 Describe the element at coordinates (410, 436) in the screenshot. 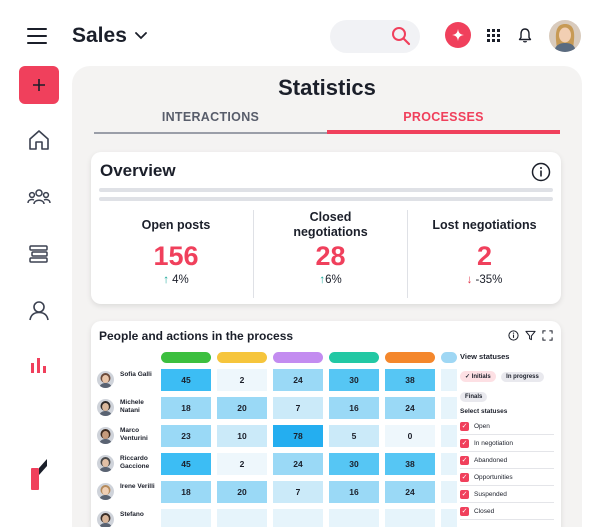

I see `table-cell: 0` at that location.